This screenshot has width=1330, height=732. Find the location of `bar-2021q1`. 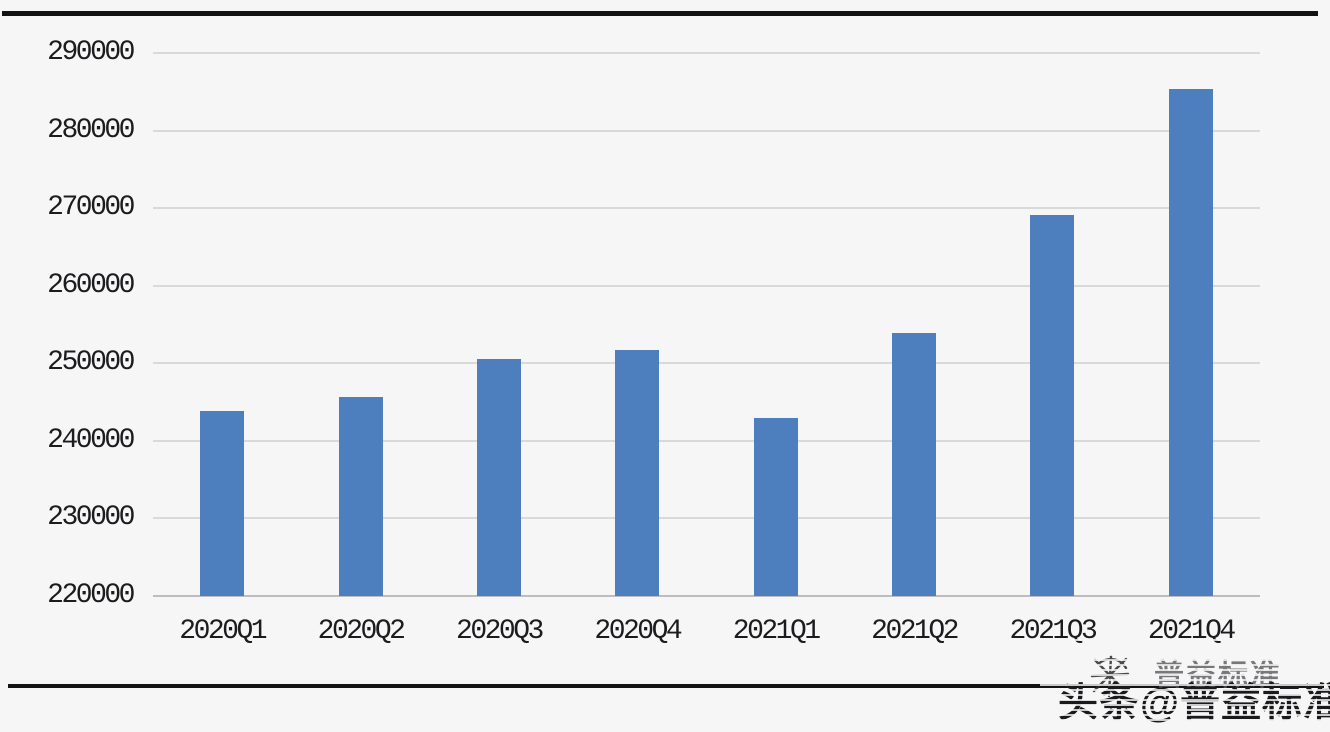

bar-2021q1 is located at coordinates (775, 507).